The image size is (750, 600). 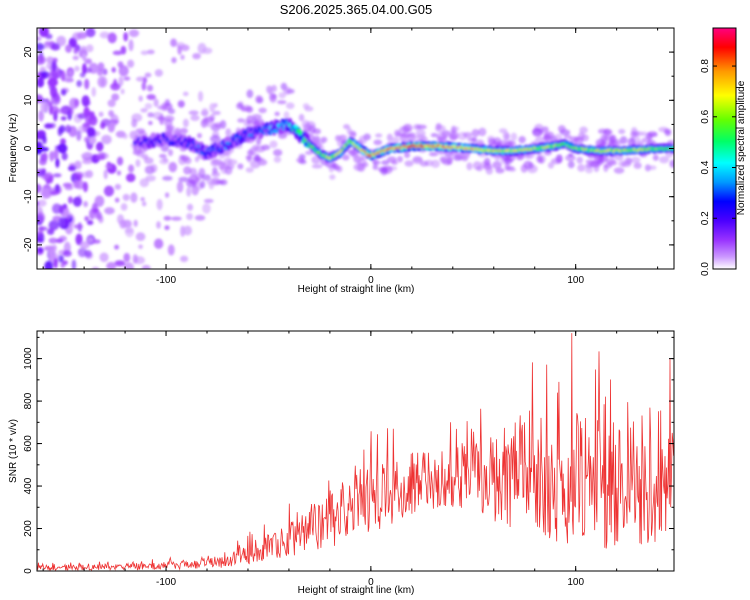 I want to click on spectrogram-x-tick-label: 100, so click(x=575, y=280).